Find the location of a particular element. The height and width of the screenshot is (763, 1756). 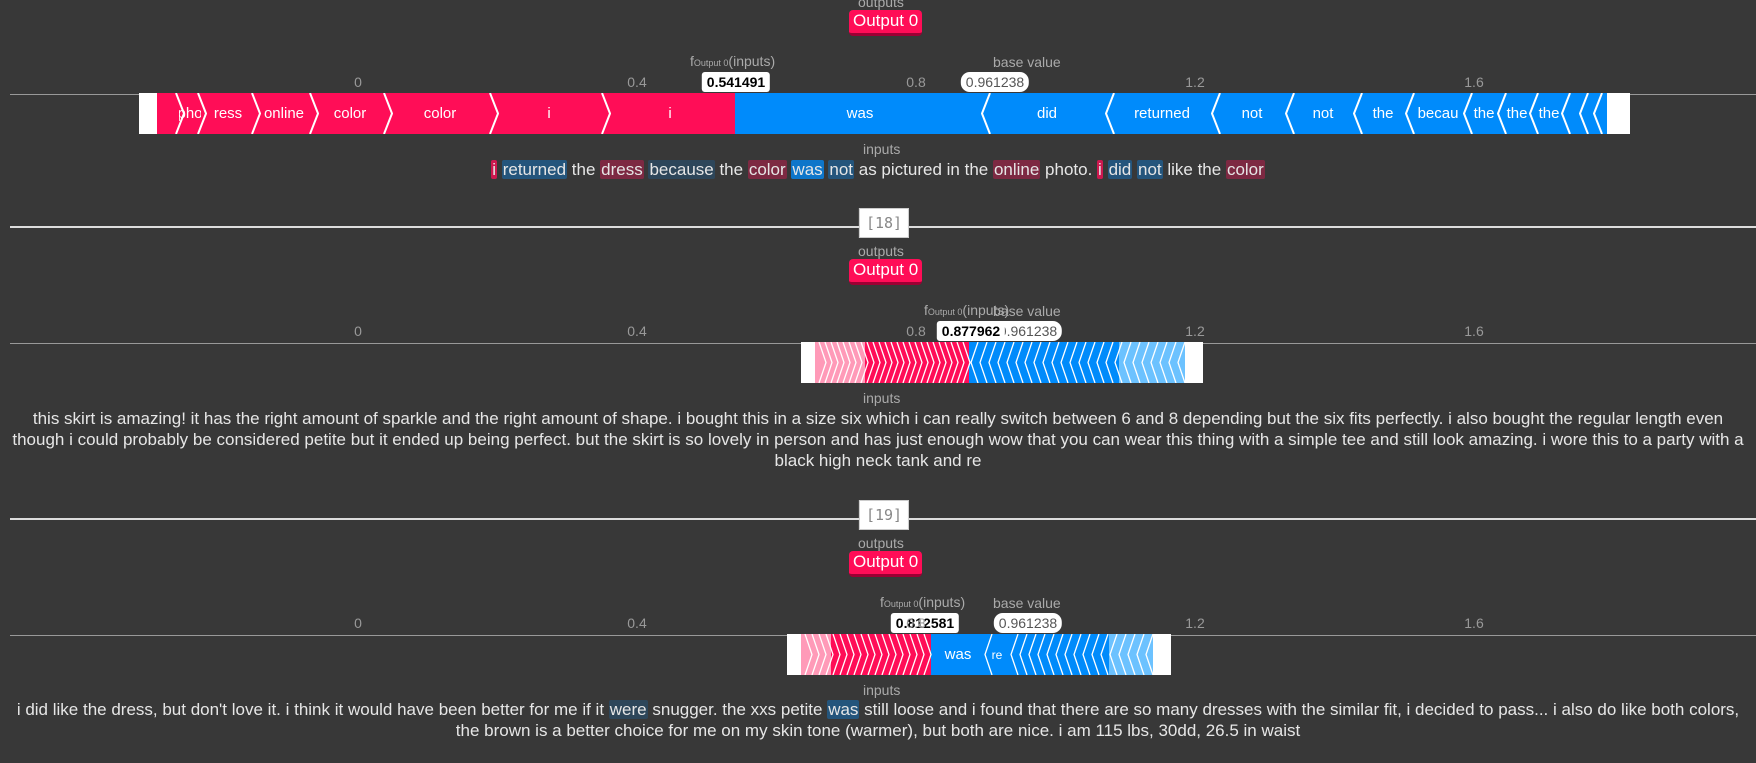

tick-label-0-4: 0.4 is located at coordinates (637, 82).